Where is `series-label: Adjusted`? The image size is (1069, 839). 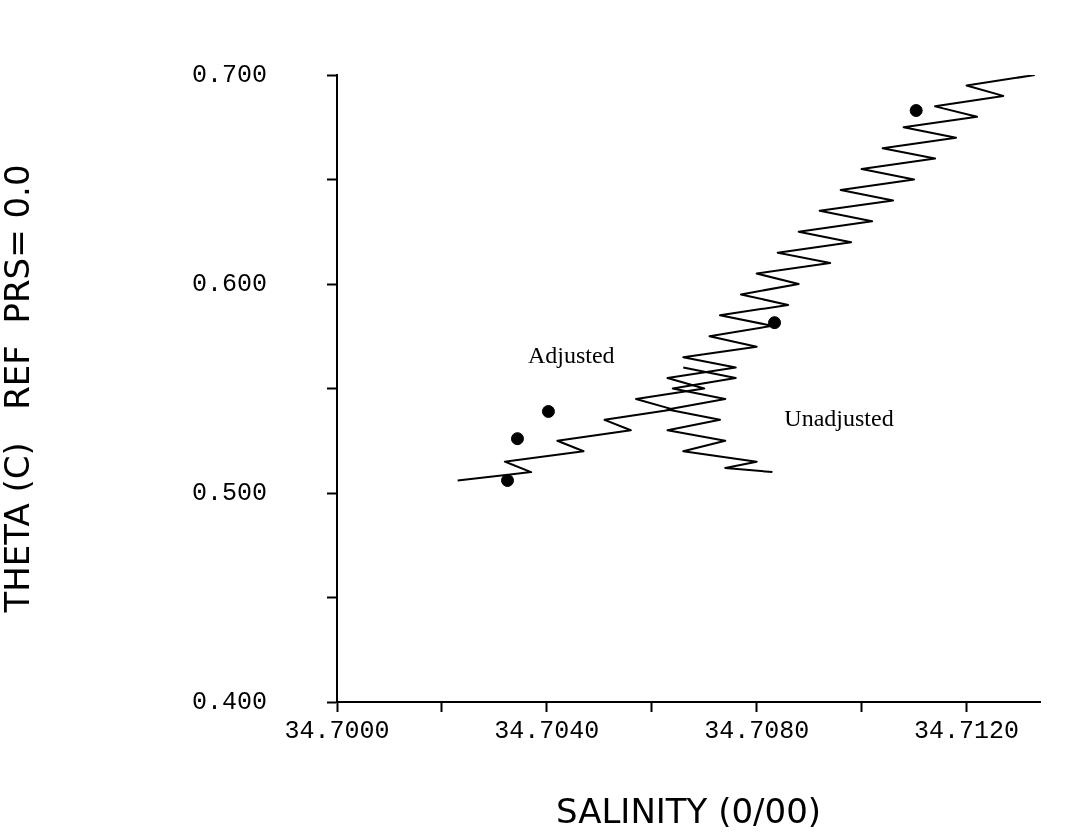 series-label: Adjusted is located at coordinates (571, 355).